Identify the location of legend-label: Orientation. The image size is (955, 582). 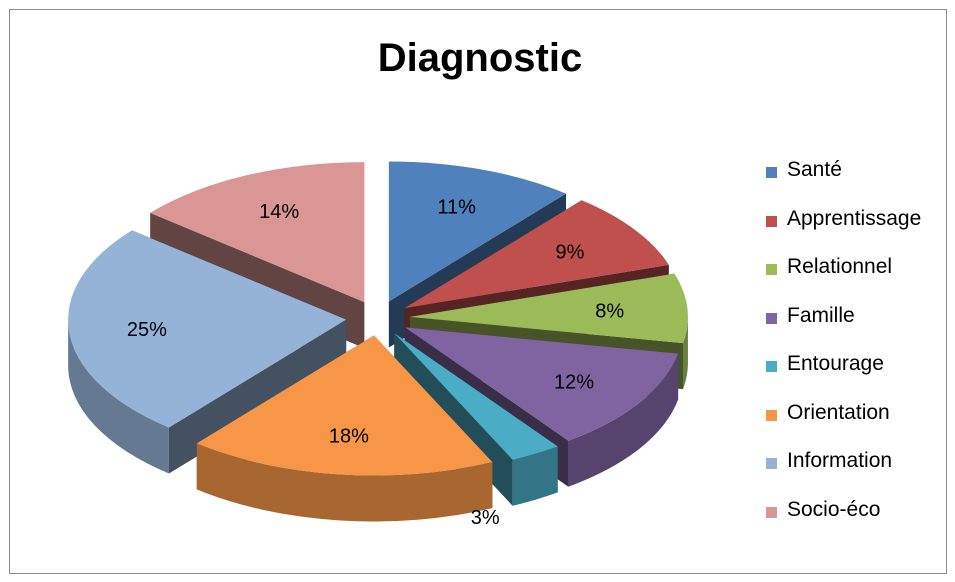
(838, 412).